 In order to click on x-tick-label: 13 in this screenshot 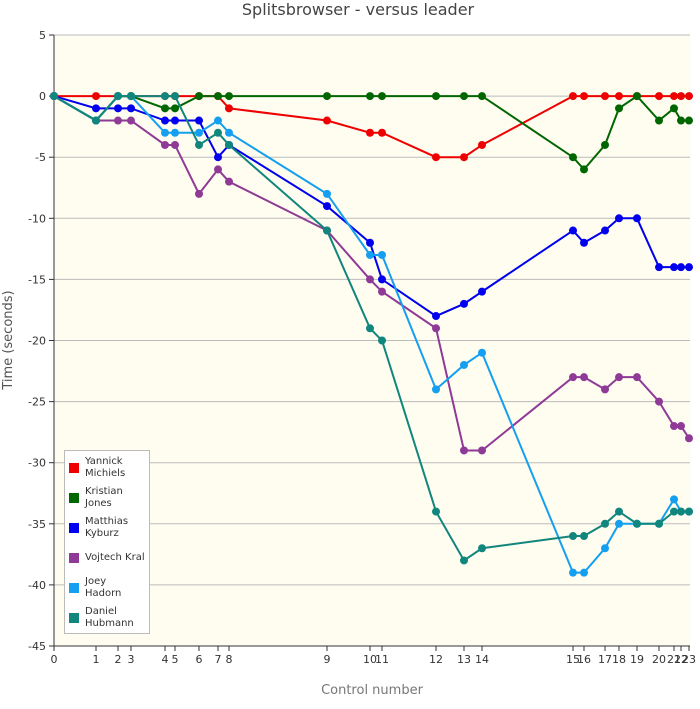, I will do `click(464, 659)`.